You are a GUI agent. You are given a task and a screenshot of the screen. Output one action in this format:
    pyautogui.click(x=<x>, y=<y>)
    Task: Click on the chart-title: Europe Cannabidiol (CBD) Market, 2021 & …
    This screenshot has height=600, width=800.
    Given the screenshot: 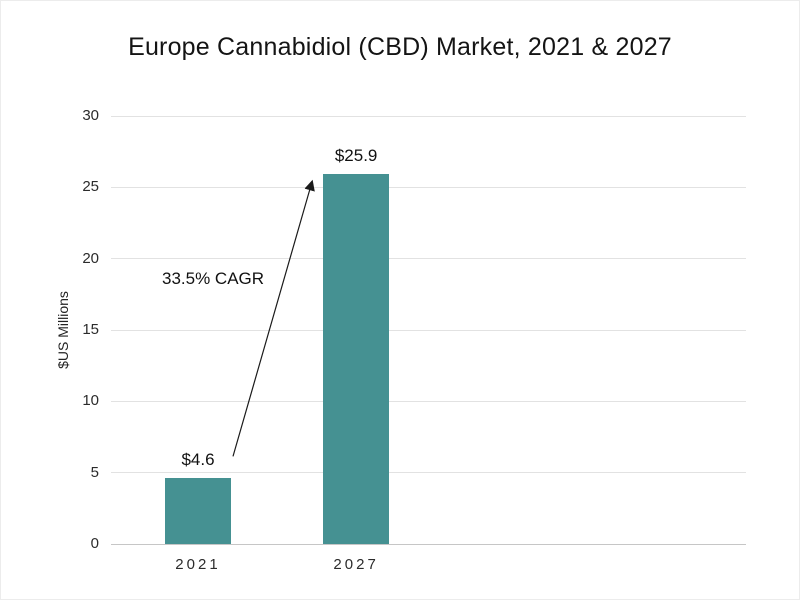 What is the action you would take?
    pyautogui.click(x=400, y=47)
    